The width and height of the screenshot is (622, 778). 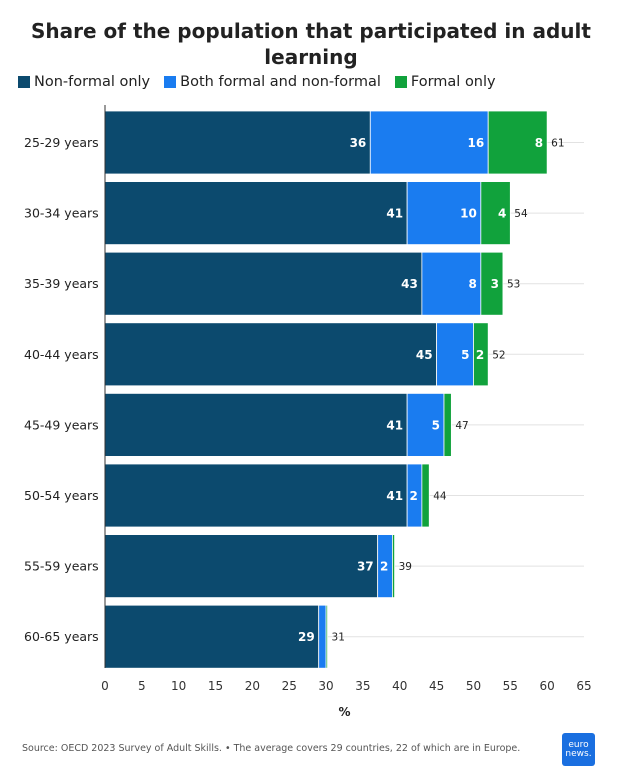 I want to click on total-label: 39, so click(x=405, y=567).